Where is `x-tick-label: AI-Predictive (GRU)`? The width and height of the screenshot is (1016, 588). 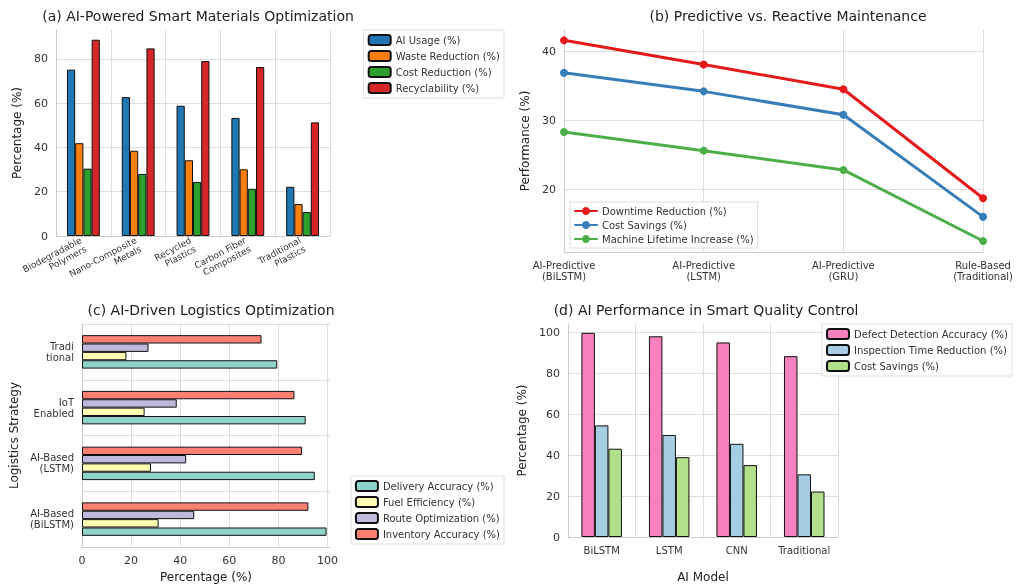
x-tick-label: AI-Predictive (GRU) is located at coordinates (843, 271).